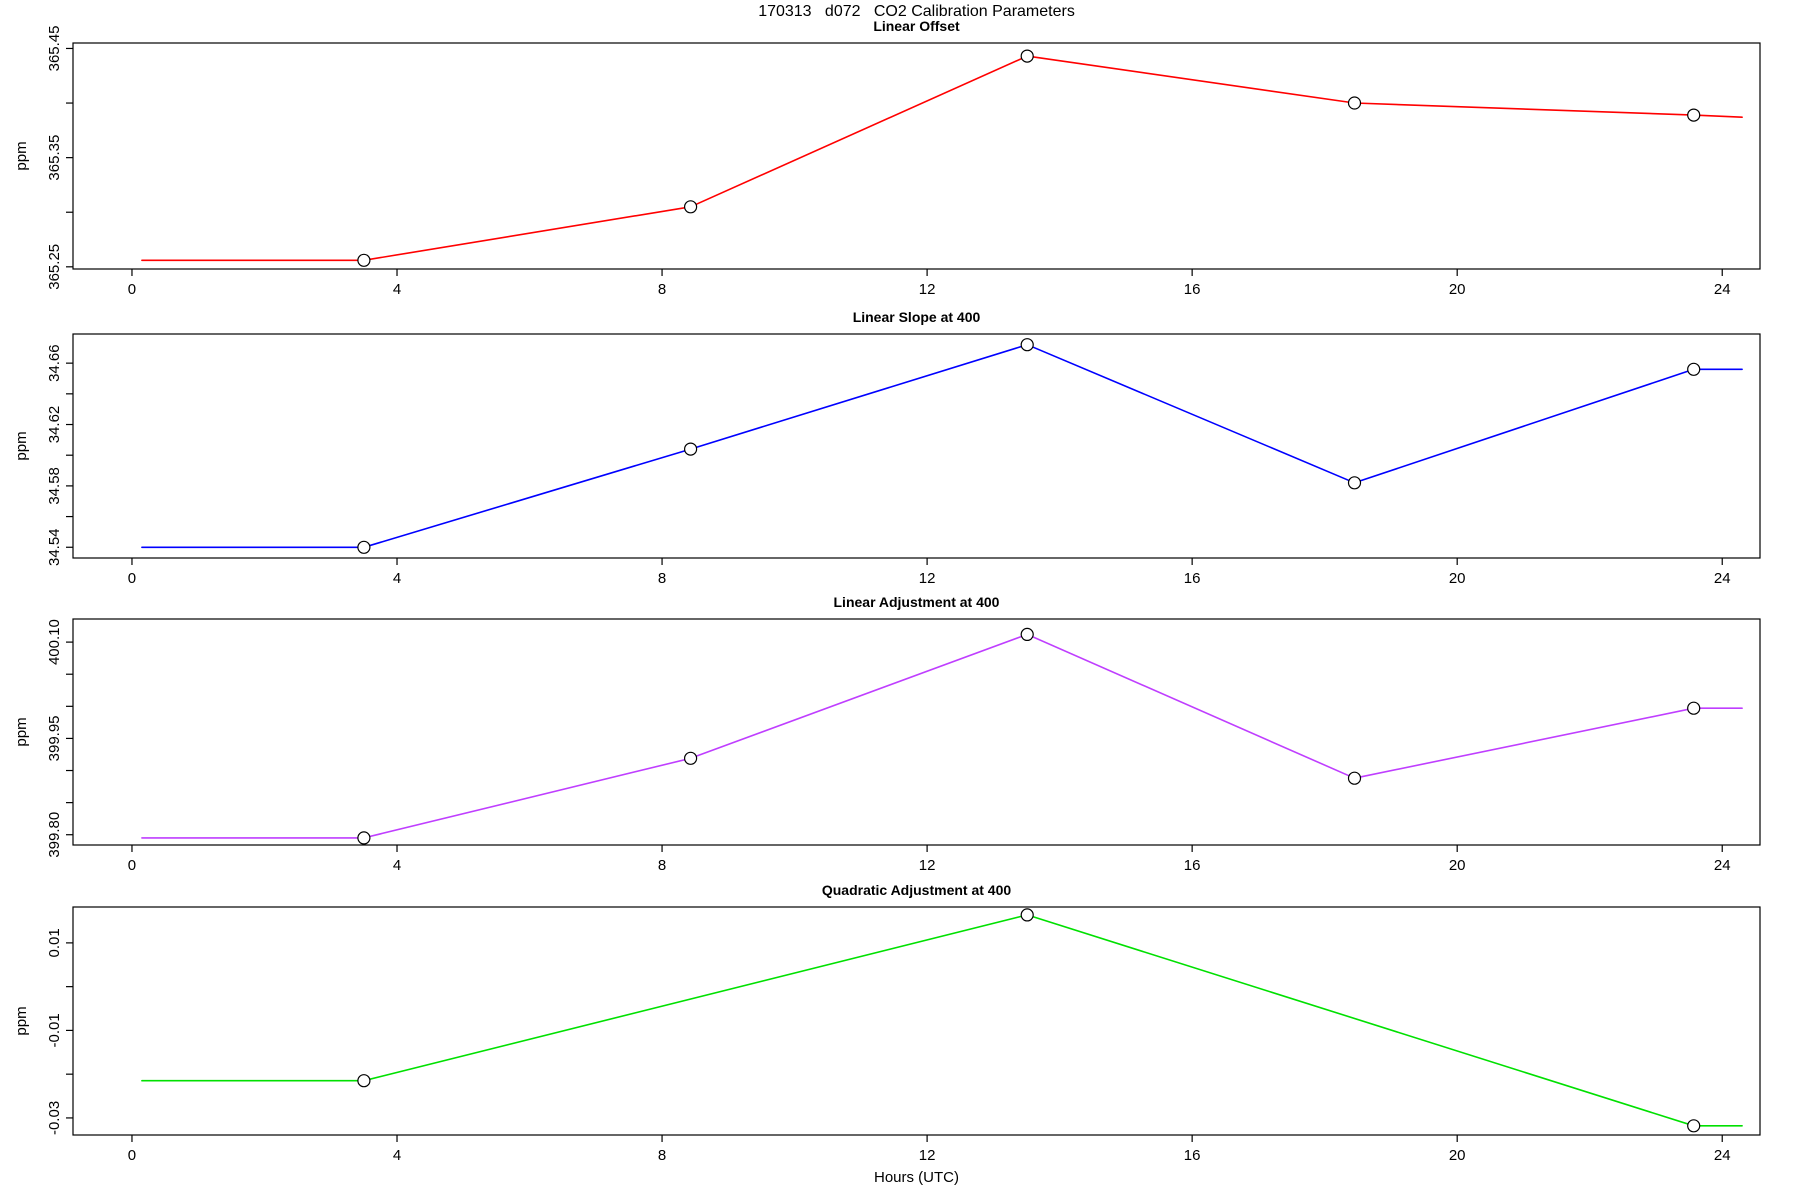  Describe the element at coordinates (54, 1118) in the screenshot. I see `y-tick-label: -0.03` at that location.